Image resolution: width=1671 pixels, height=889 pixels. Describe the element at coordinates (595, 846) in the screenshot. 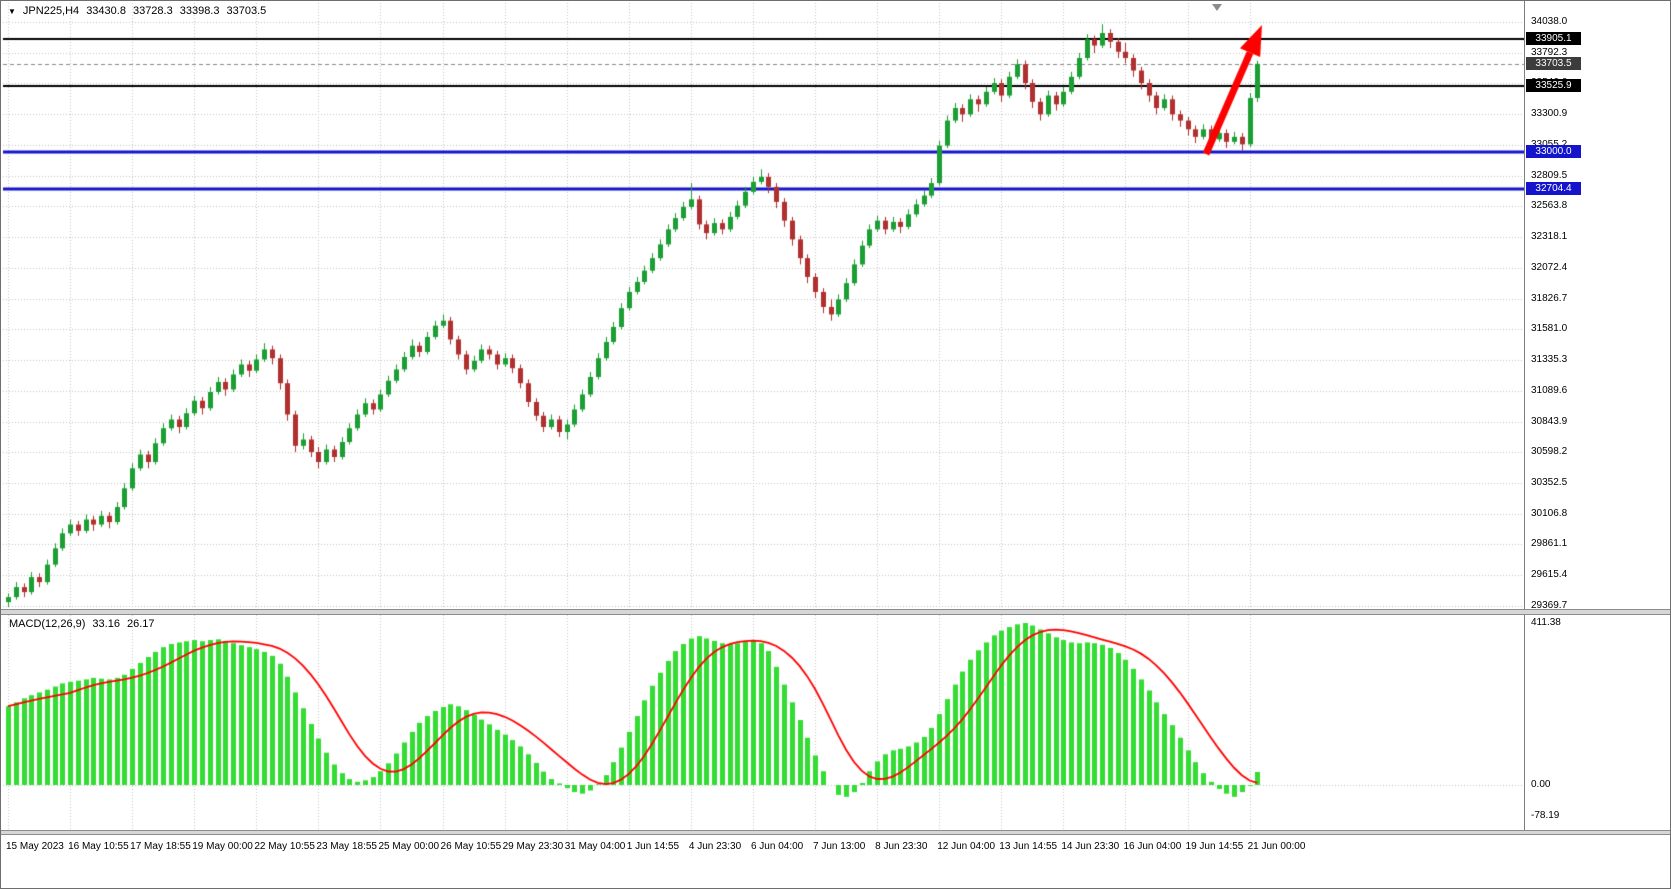

I see `time-label: 31 May 04:00` at that location.